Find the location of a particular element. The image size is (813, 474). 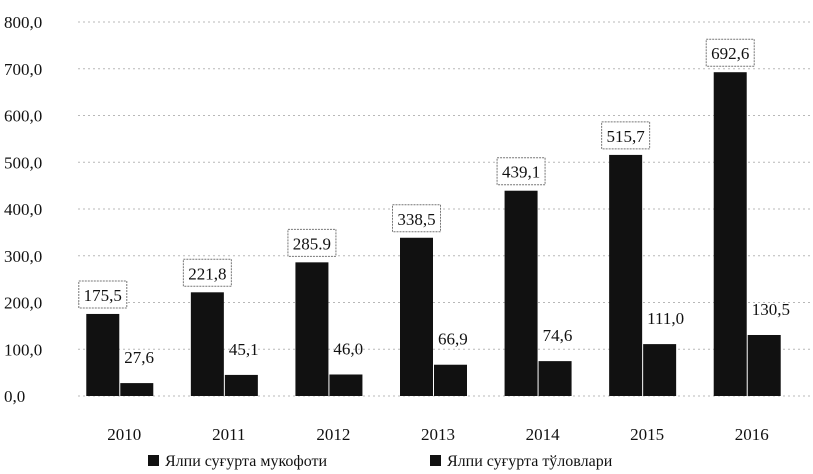

y-tick-label: 100,0 is located at coordinates (23, 349).